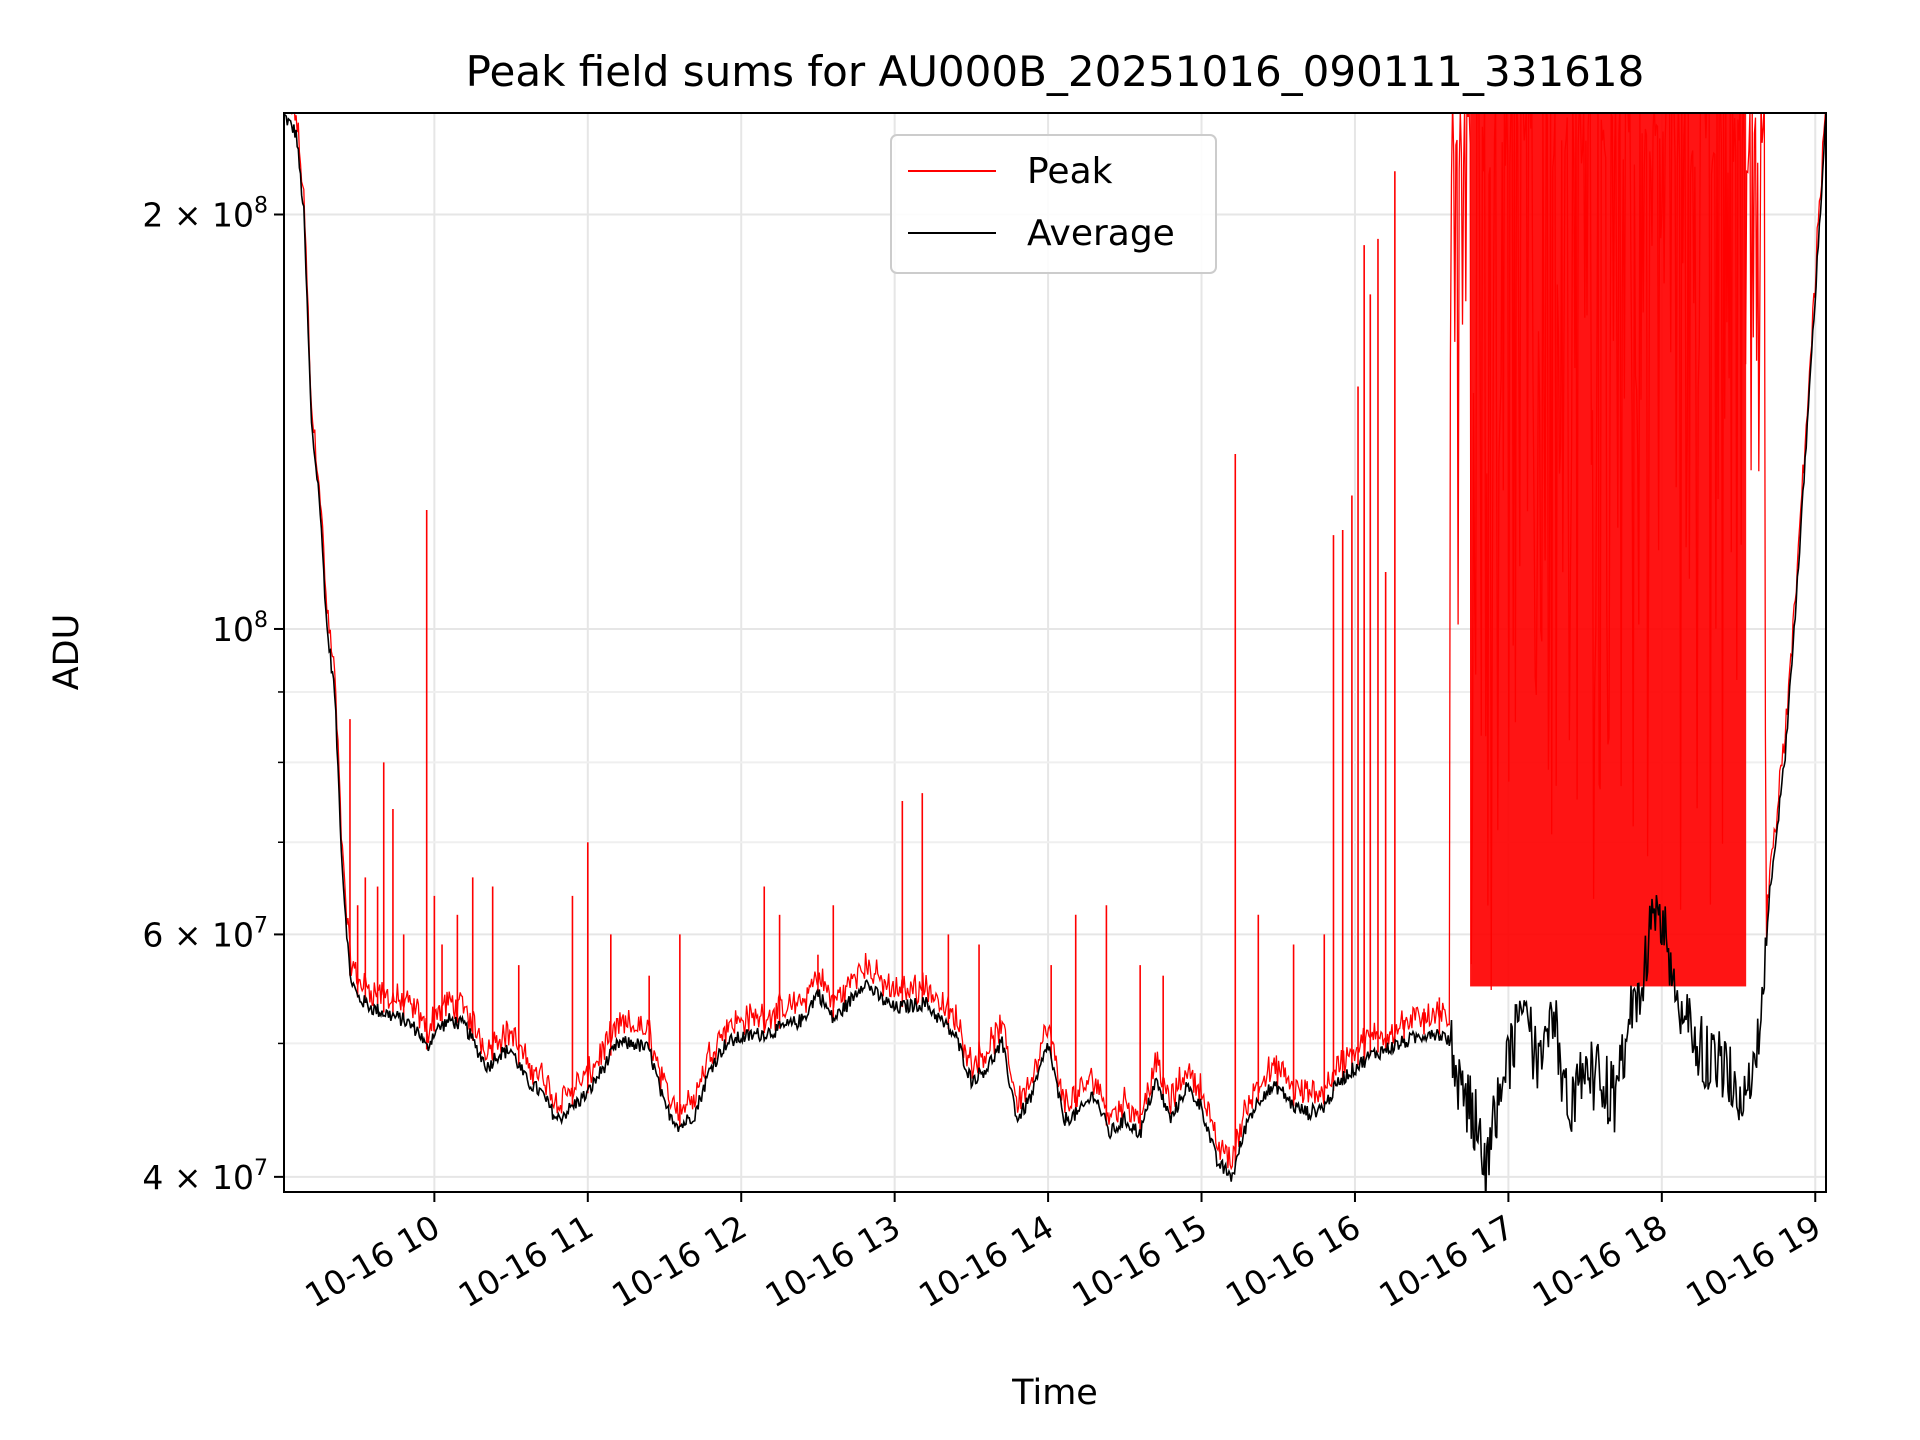  I want to click on y-tick-label: 4 × 107, so click(205, 1176).